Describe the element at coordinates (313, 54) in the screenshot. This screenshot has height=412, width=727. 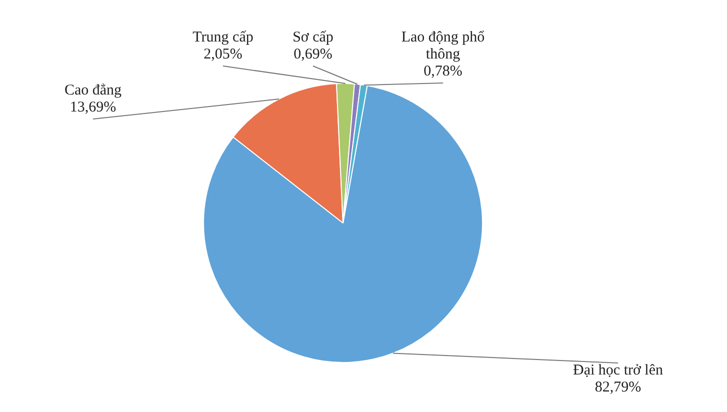
I see `data-label: 0,69%` at that location.